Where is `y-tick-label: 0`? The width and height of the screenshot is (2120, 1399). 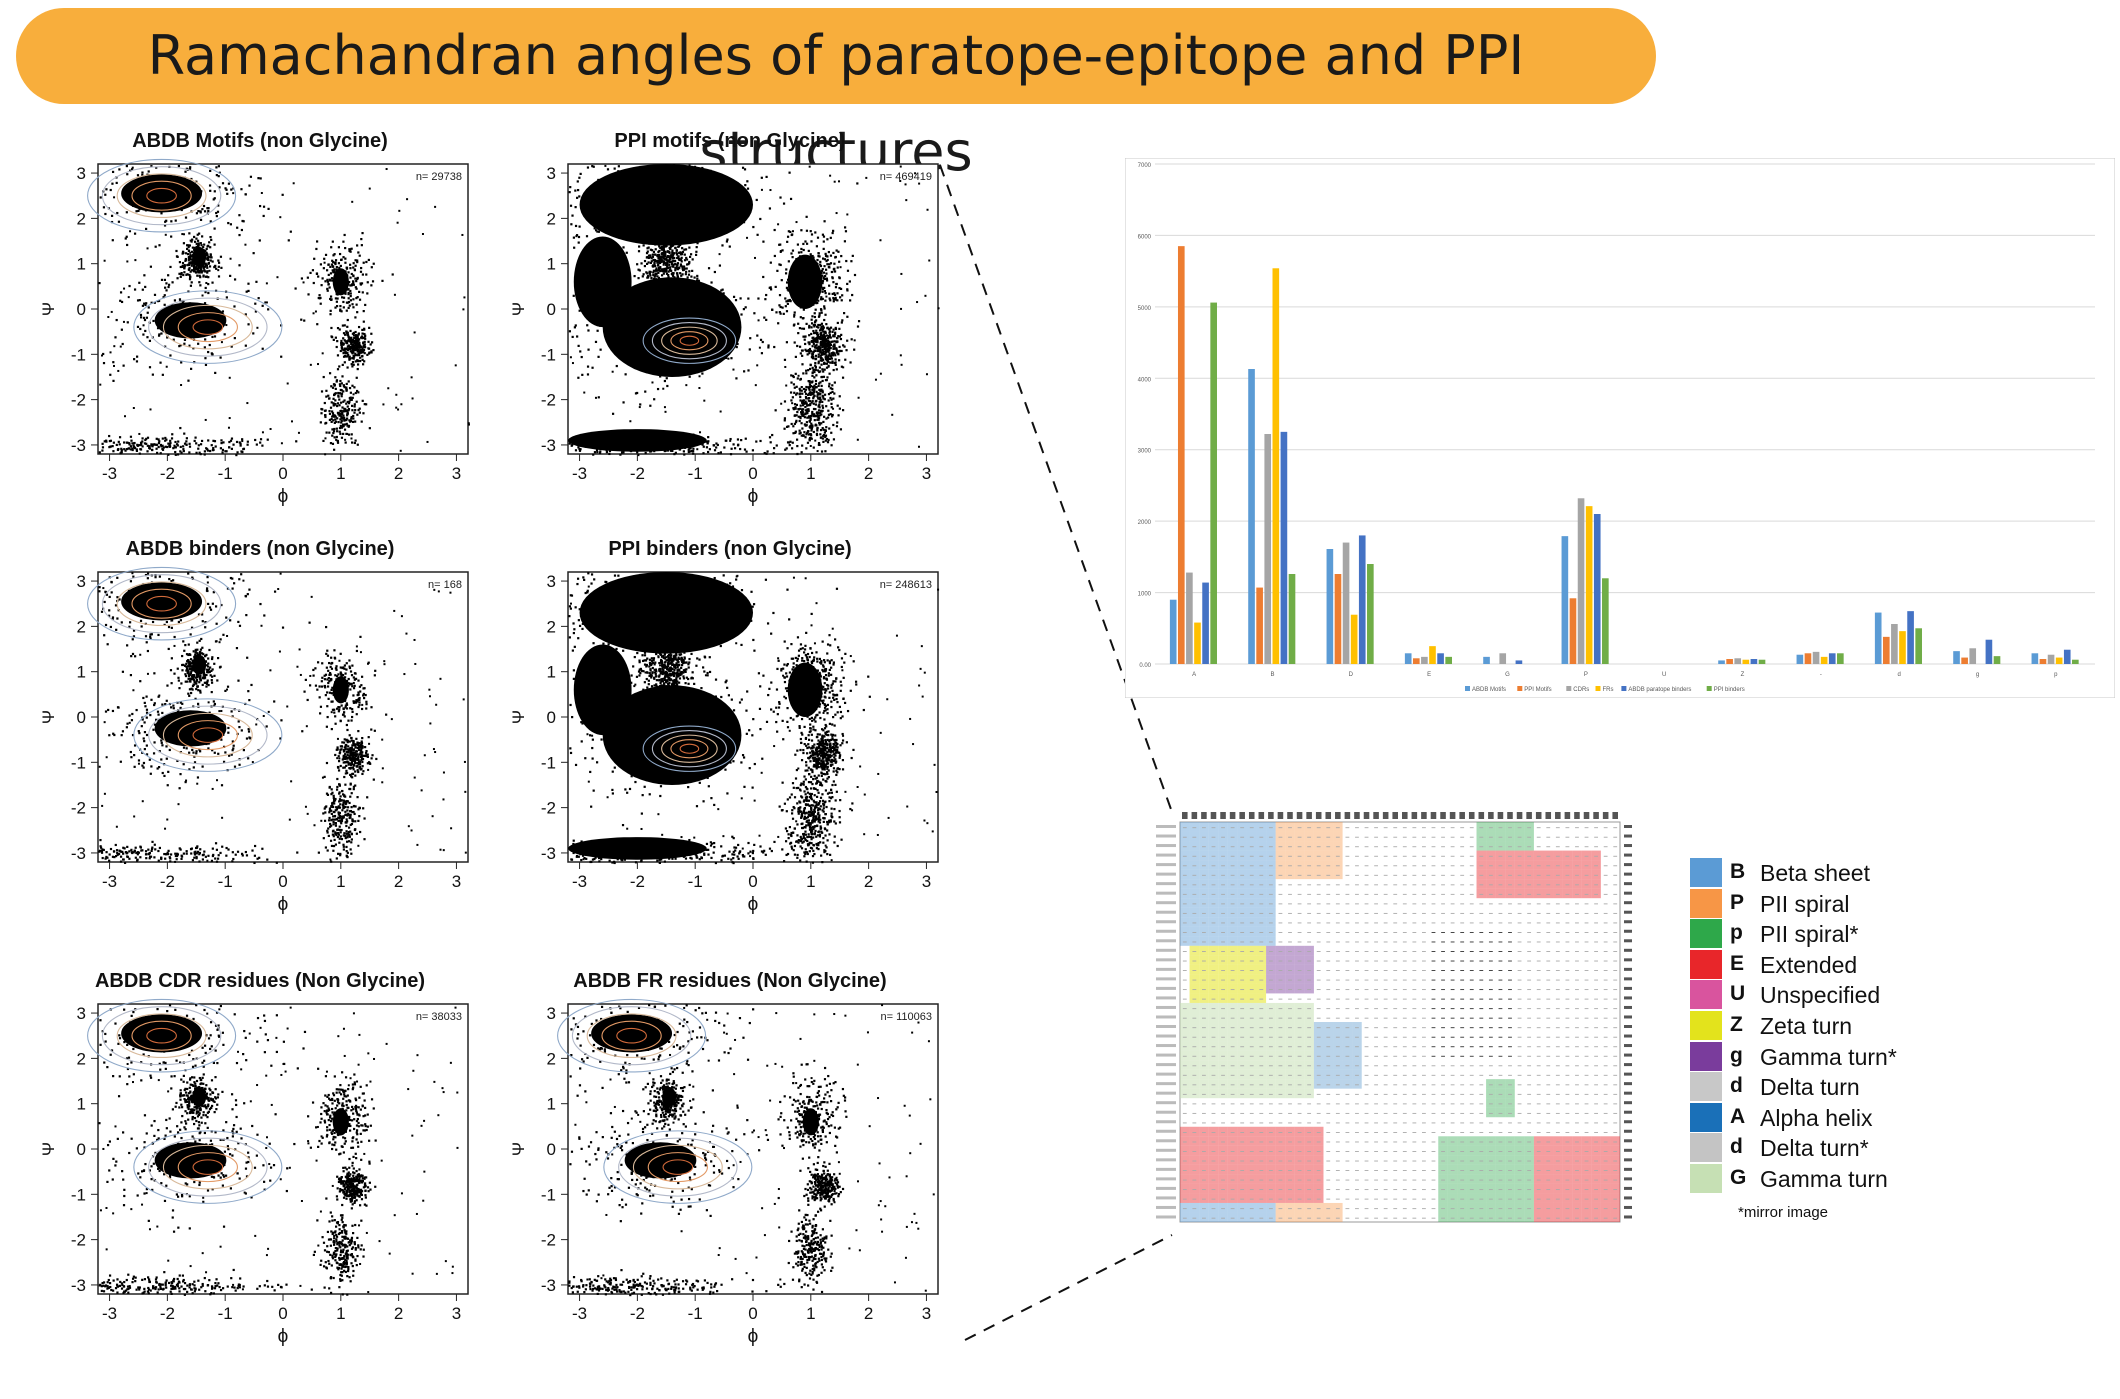 y-tick-label: 0 is located at coordinates (81, 309).